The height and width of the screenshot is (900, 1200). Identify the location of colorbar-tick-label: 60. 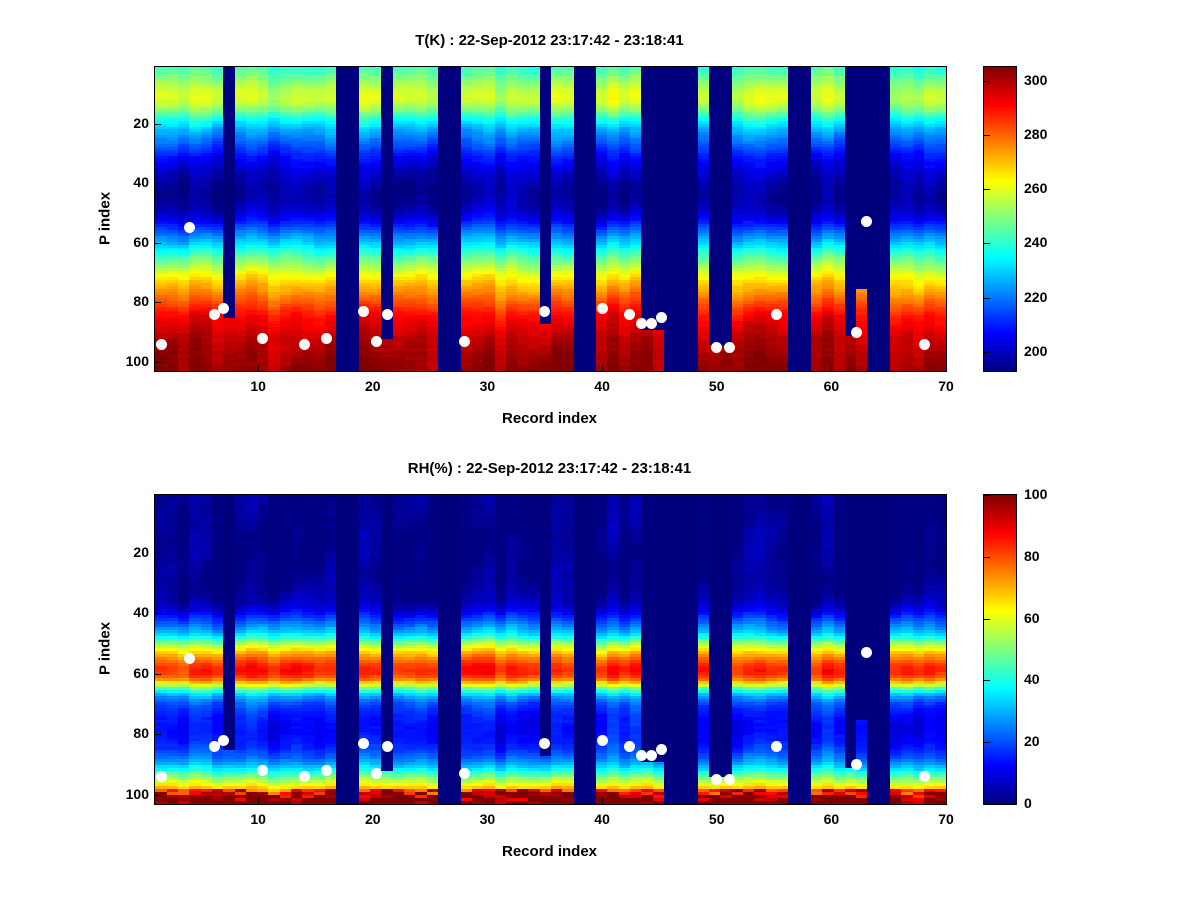
(1032, 617).